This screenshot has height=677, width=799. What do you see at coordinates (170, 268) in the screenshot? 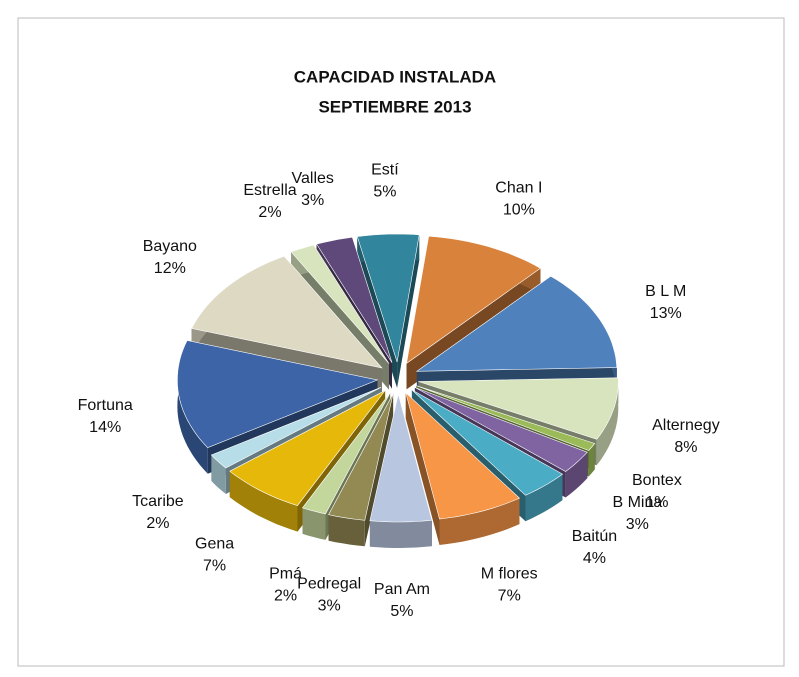
I see `slice-value-label: 12%` at bounding box center [170, 268].